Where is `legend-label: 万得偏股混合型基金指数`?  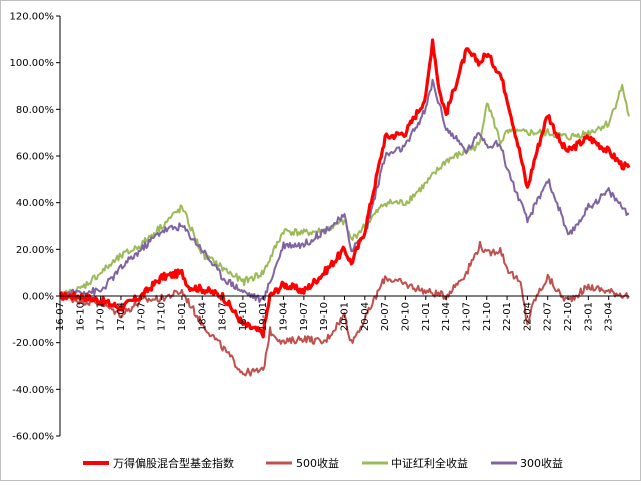
legend-label: 万得偏股混合型基金指数 is located at coordinates (173, 463).